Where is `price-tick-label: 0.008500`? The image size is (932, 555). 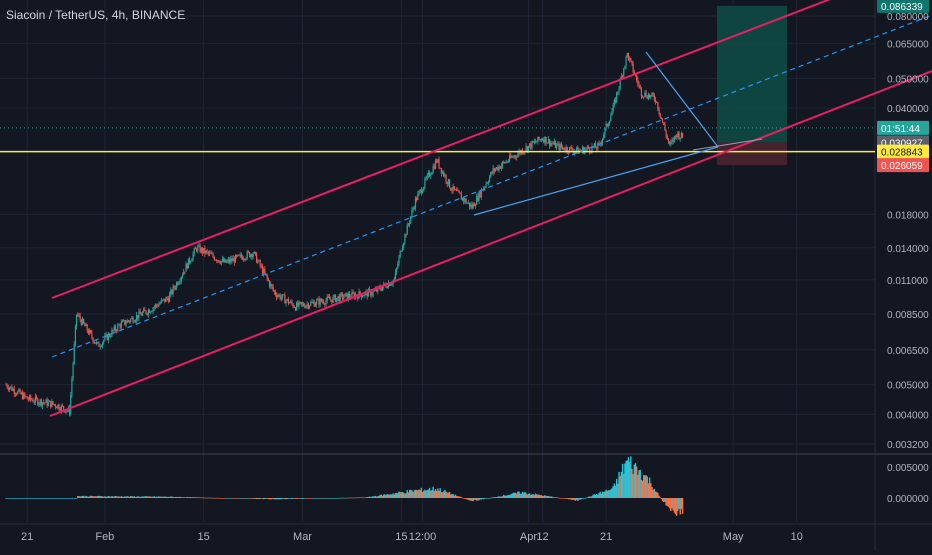
price-tick-label: 0.008500 is located at coordinates (908, 315).